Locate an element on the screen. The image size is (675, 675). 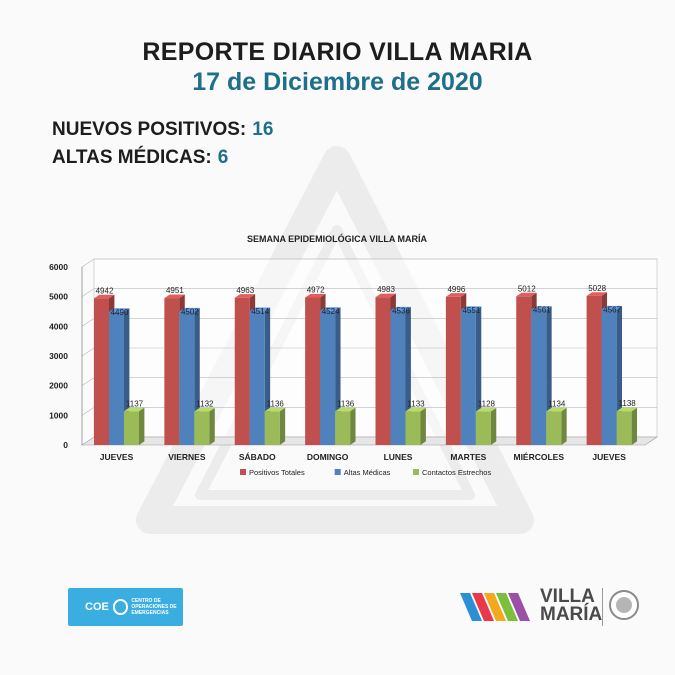
legend-label: Altas Médicas is located at coordinates (367, 472).